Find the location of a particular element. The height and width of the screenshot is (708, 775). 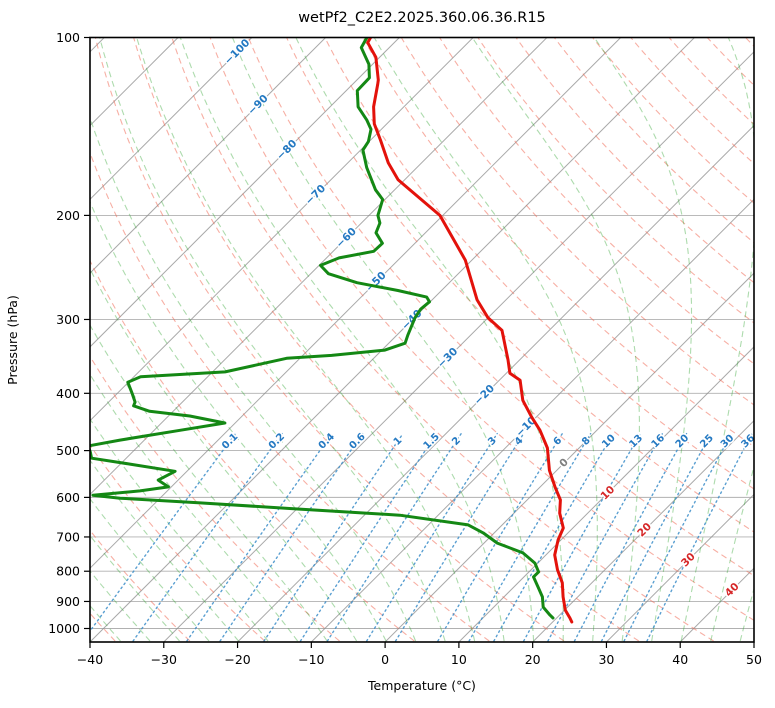

mixing-ratio-label: 2 is located at coordinates (456, 441).